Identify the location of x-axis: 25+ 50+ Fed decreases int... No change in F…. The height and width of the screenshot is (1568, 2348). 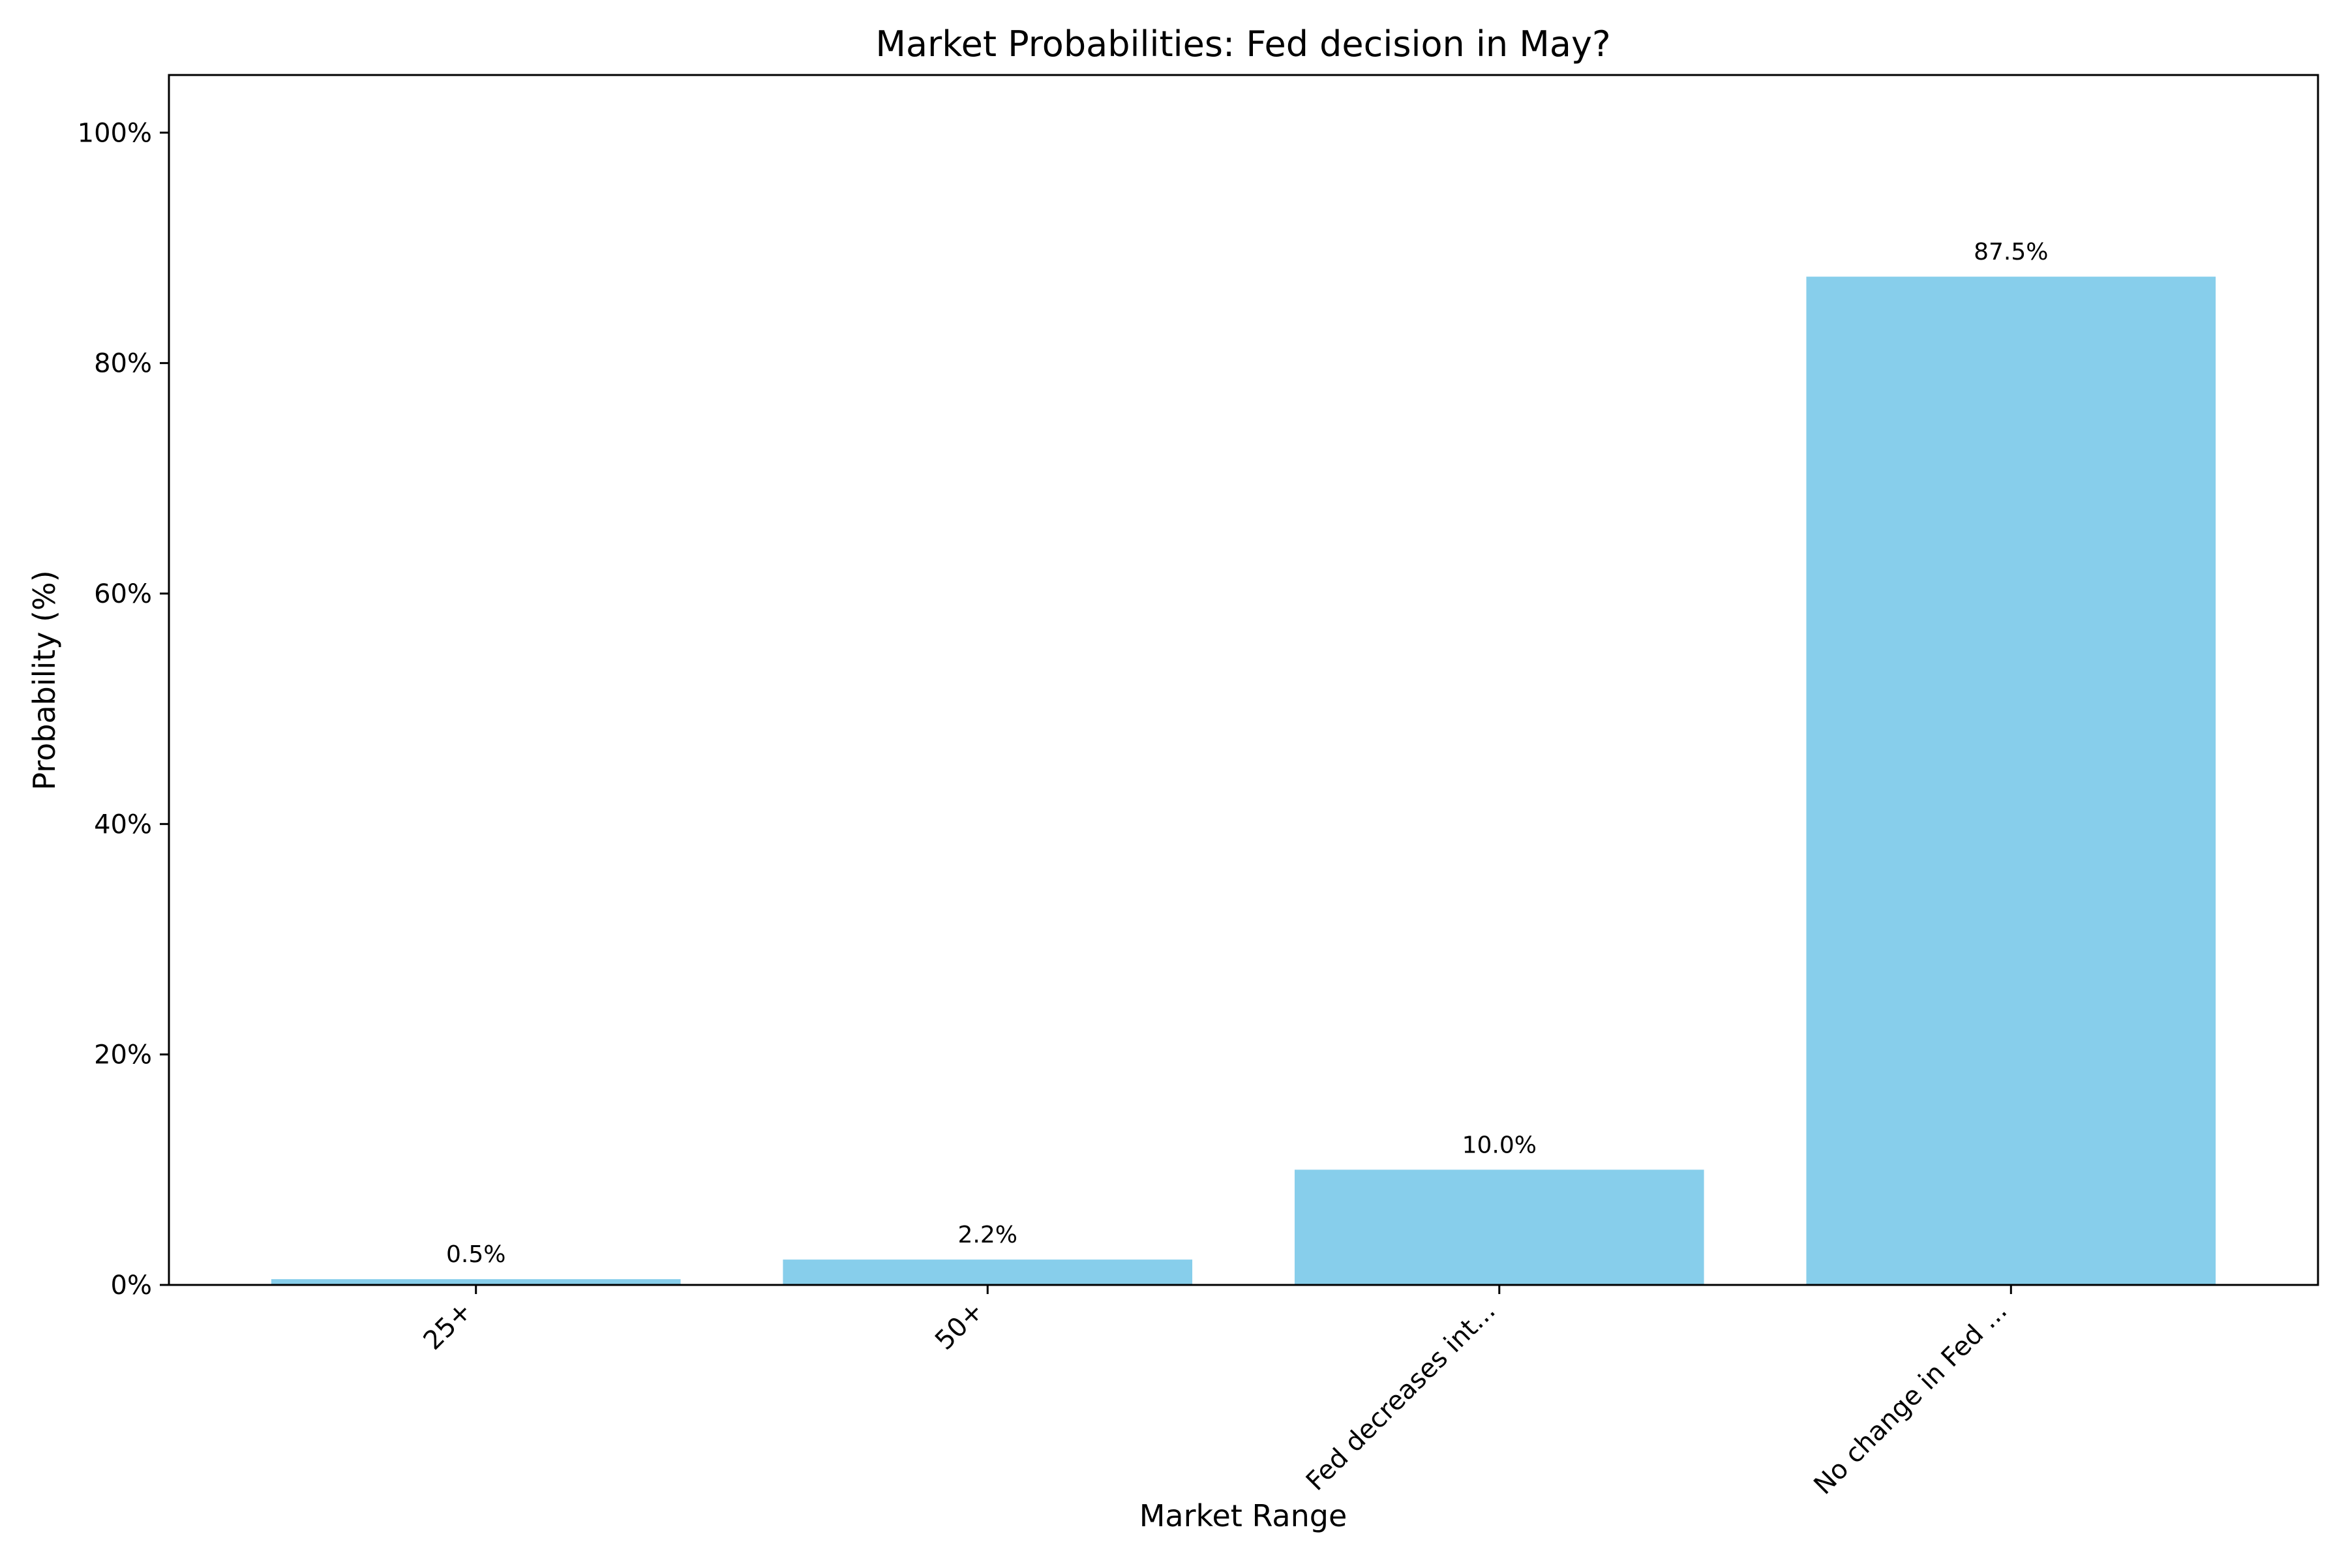
(1215, 1392).